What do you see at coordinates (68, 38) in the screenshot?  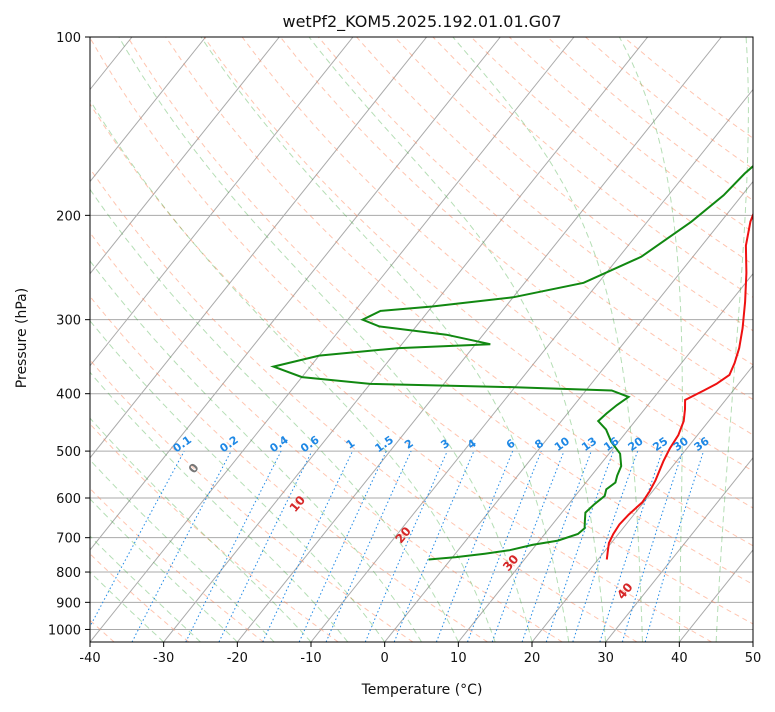 I see `y-tick-label: 100` at bounding box center [68, 38].